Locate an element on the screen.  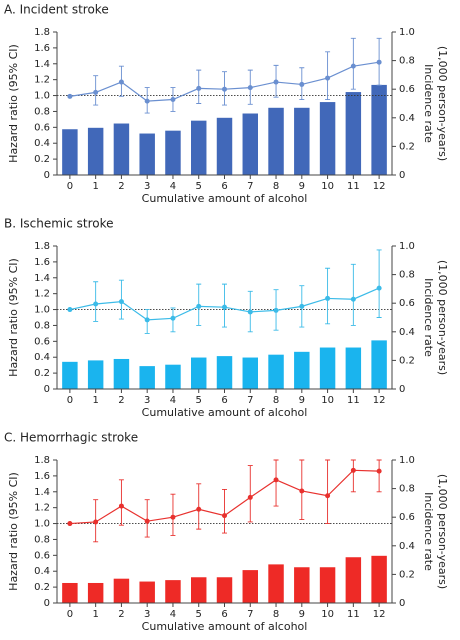
x-tick-label: 4 is located at coordinates (173, 400).